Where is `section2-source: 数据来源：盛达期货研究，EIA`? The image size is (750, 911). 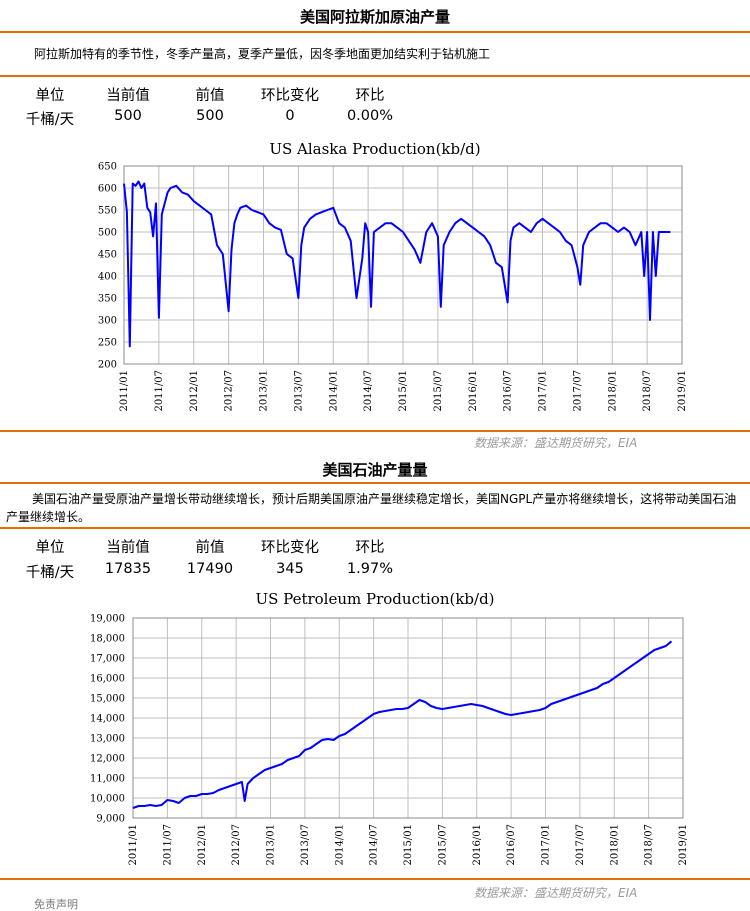
section2-source: 数据来源：盛达期货研究，EIA is located at coordinates (556, 893).